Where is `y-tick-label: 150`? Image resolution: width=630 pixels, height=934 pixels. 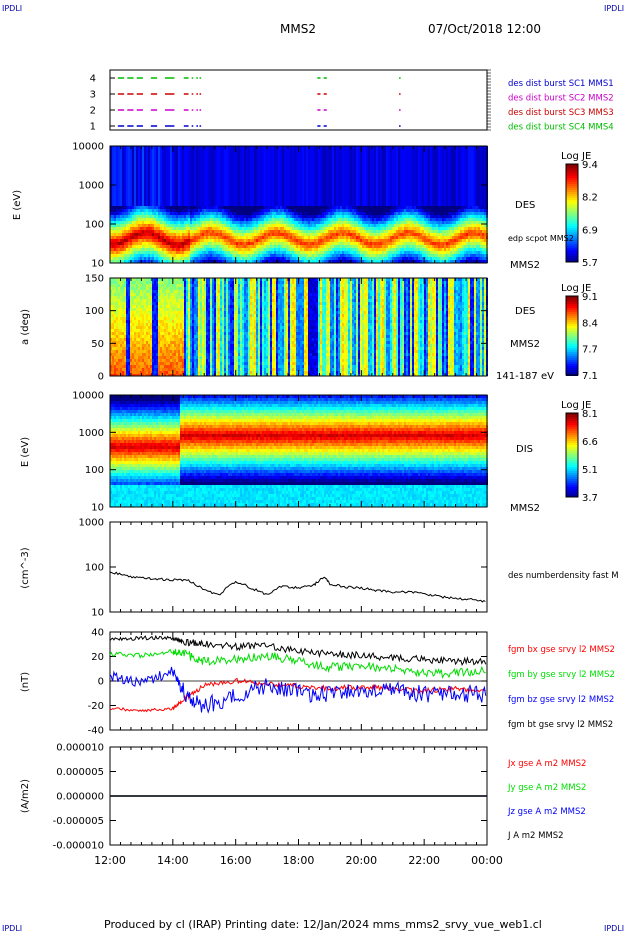 y-tick-label: 150 is located at coordinates (94, 279).